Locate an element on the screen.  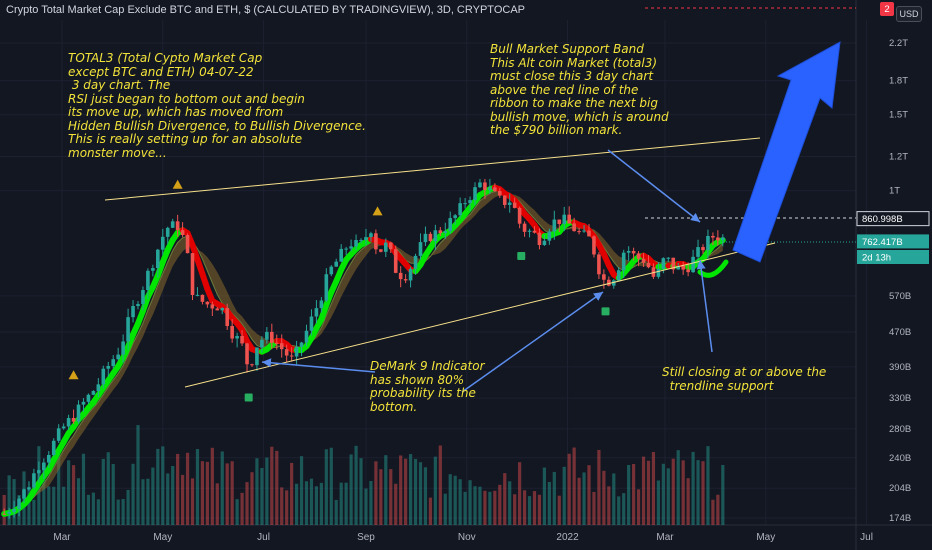
target-price-tag is located at coordinates (893, 219).